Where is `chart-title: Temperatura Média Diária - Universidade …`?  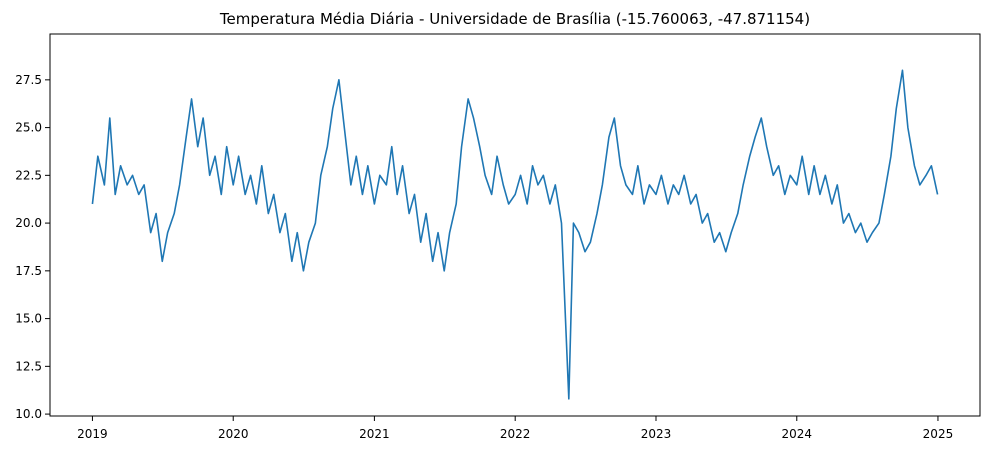 chart-title: Temperatura Média Diária - Universidade … is located at coordinates (514, 19).